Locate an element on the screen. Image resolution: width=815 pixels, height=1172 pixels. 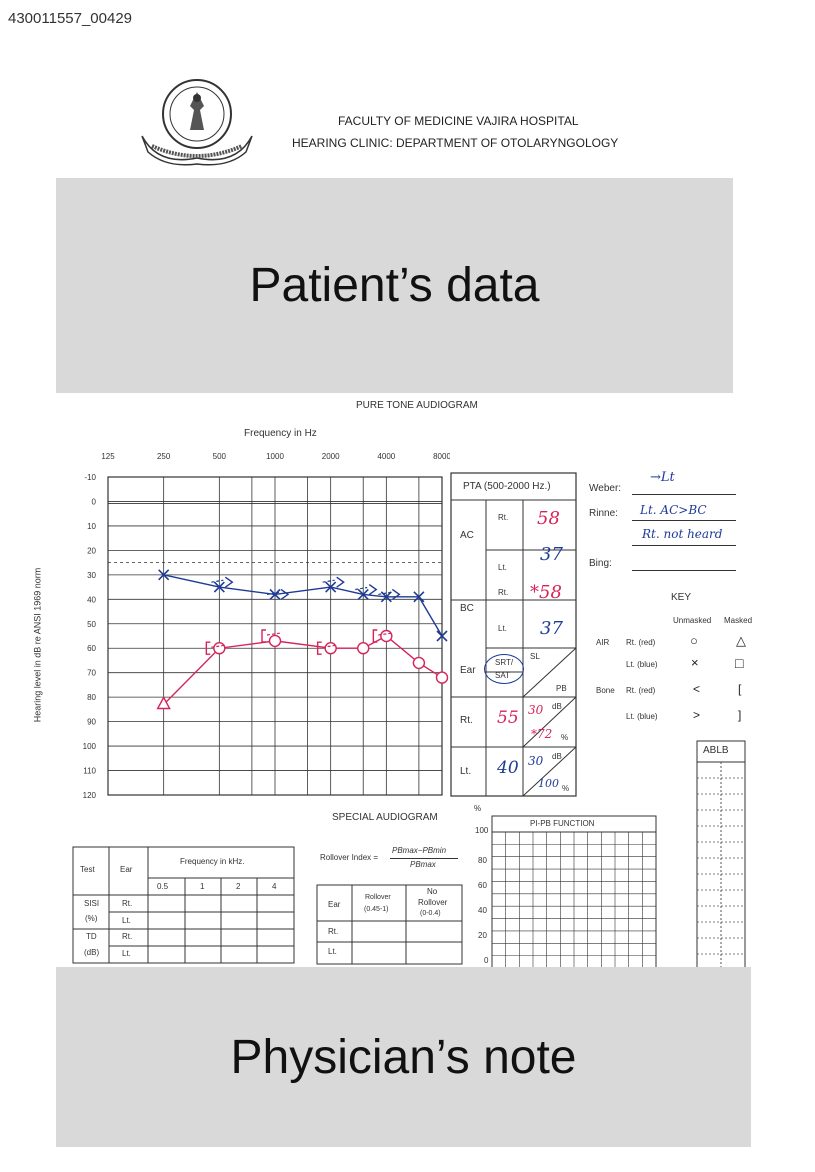
freq-tick-4000: 4000 is located at coordinates (386, 456).